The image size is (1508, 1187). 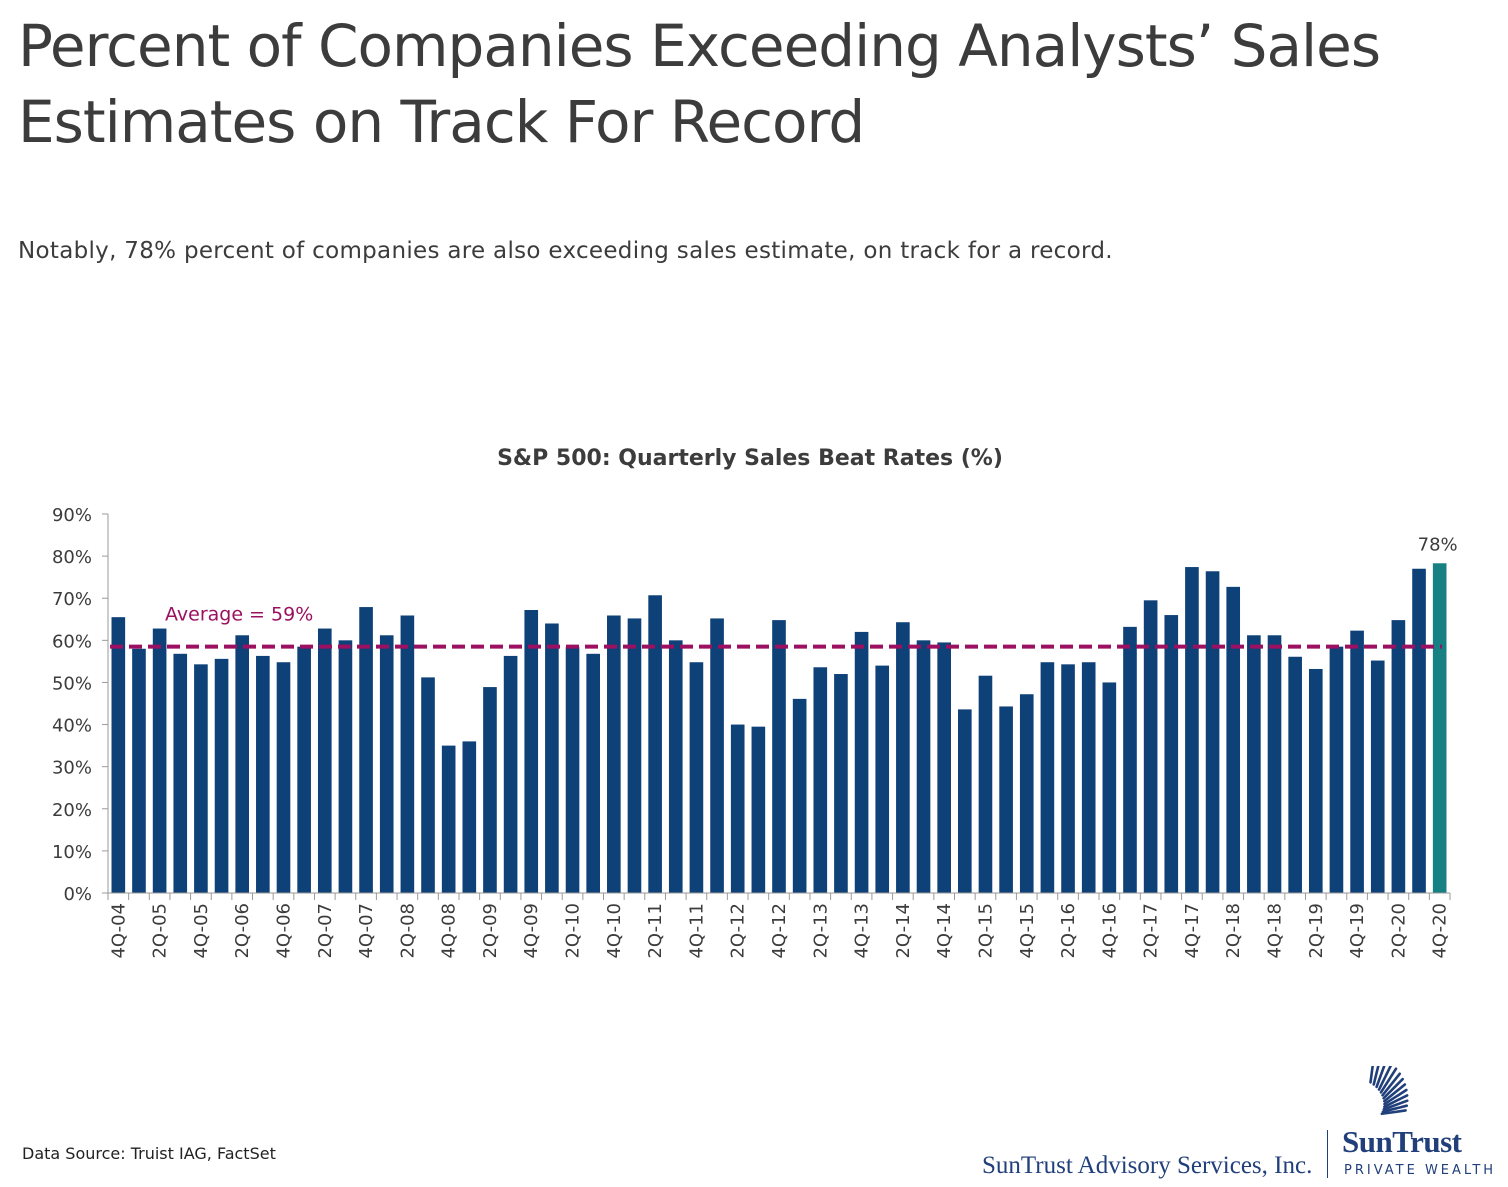 What do you see at coordinates (655, 931) in the screenshot?
I see `x-tick-label: 2Q-11` at bounding box center [655, 931].